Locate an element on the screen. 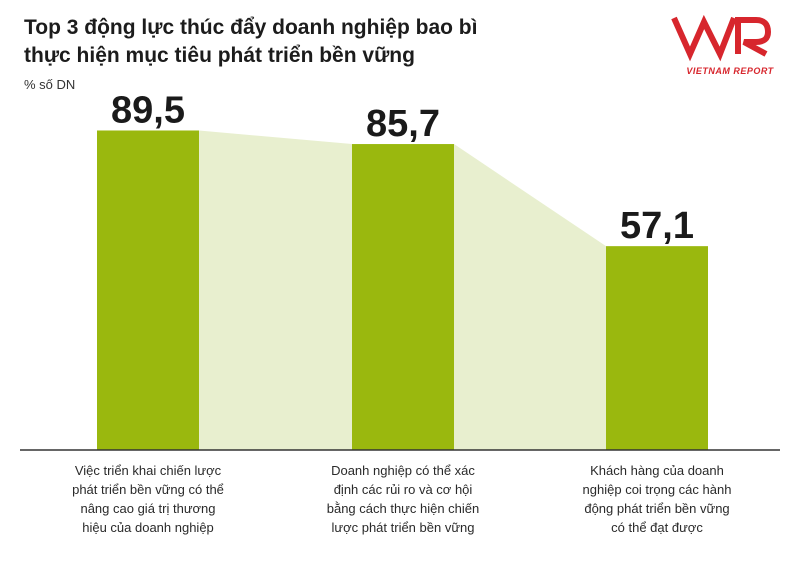  category-label-line: động phát triển bền vững is located at coordinates (657, 508).